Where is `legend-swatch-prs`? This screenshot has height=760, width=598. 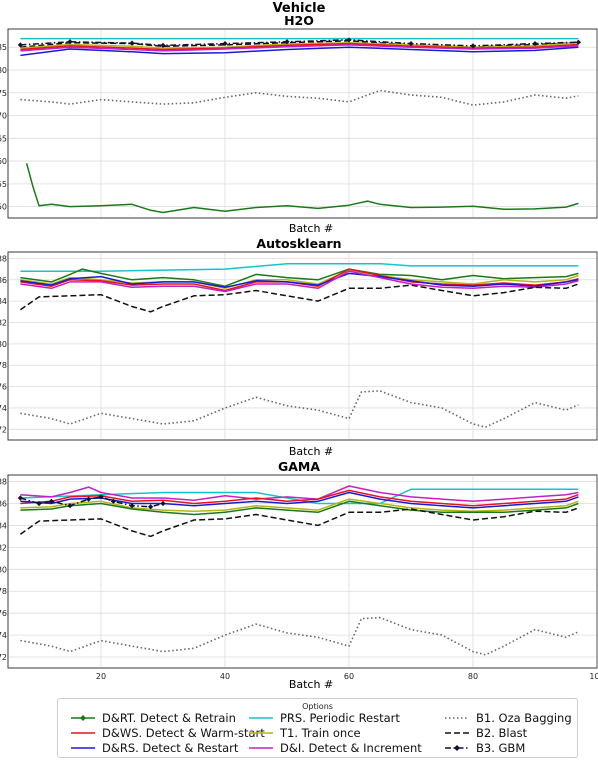
legend-swatch-prs is located at coordinates (261, 718).